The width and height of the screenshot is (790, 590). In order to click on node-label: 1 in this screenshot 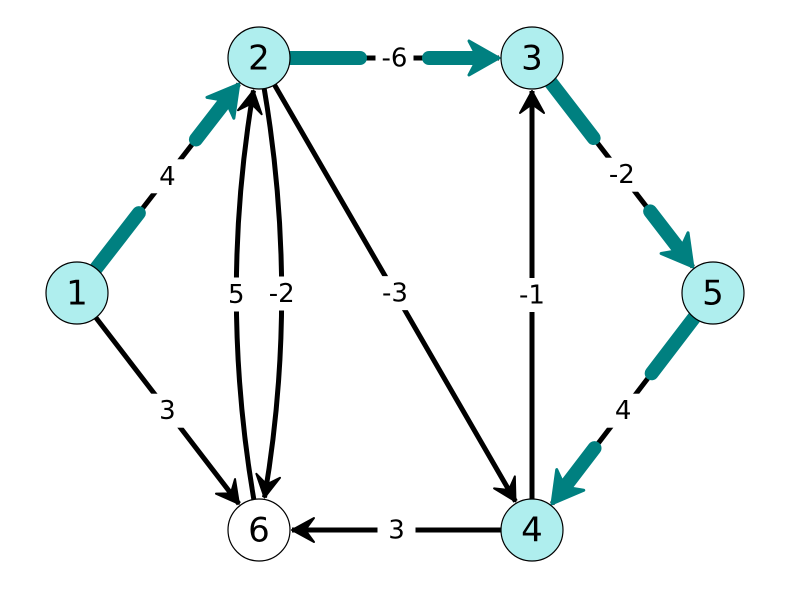, I will do `click(77, 294)`.